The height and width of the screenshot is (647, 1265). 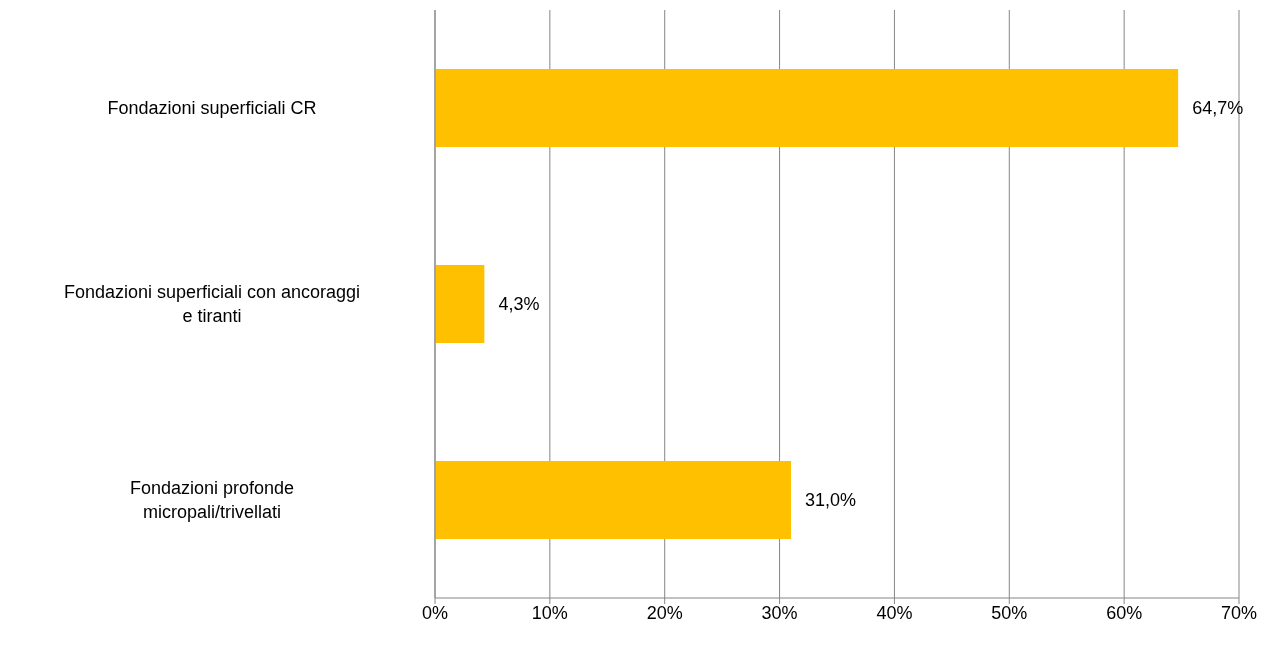 I want to click on y-tick-label: Fondazioni profonde micropali/trivellati, so click(x=212, y=500).